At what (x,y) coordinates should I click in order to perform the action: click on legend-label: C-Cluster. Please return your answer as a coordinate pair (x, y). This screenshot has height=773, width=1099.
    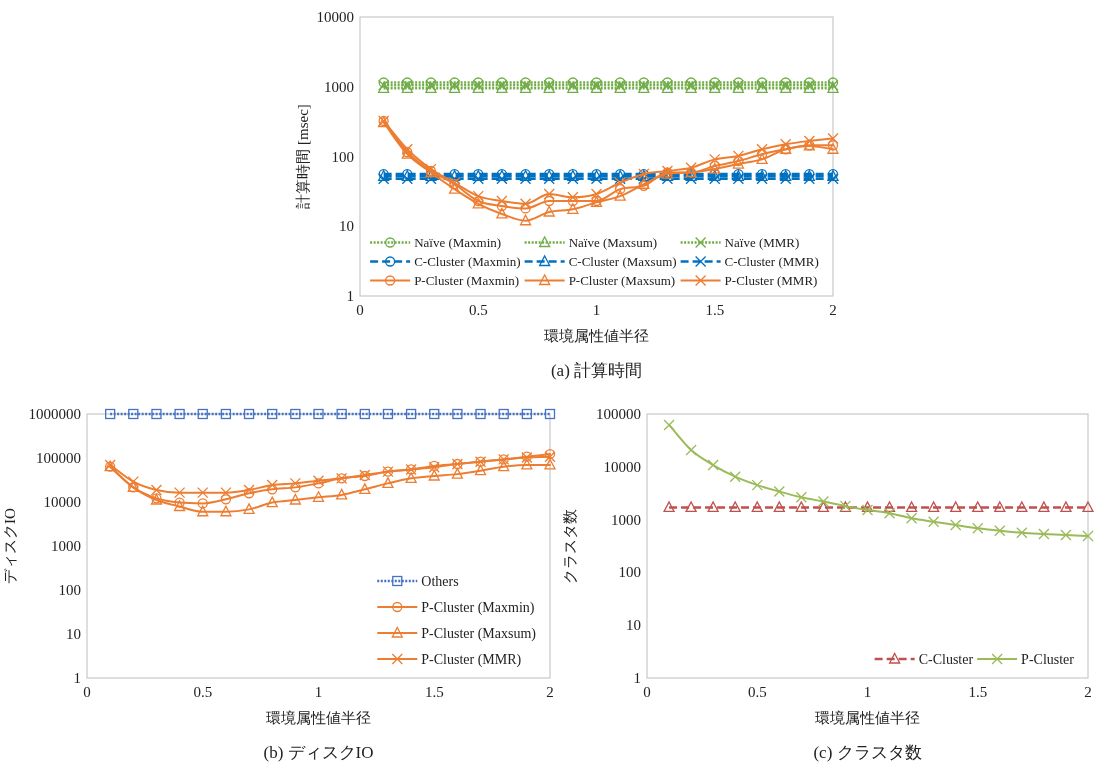
    Looking at the image, I should click on (946, 659).